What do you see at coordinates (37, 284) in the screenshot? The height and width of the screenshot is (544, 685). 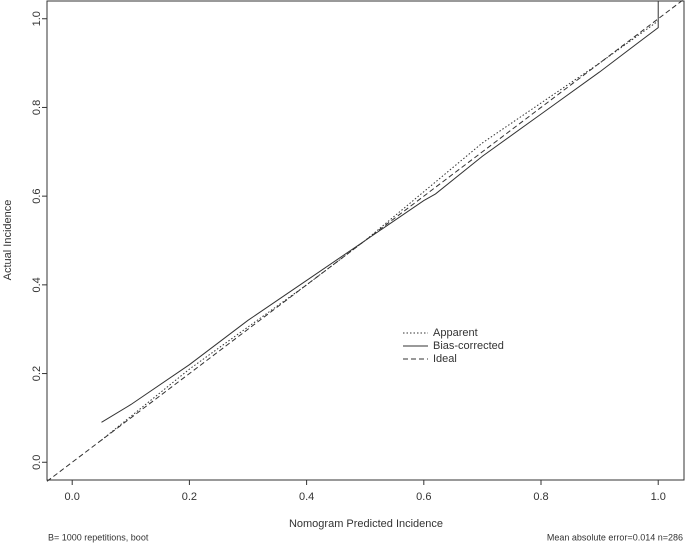 I see `y-tick-label: 0.4` at bounding box center [37, 284].